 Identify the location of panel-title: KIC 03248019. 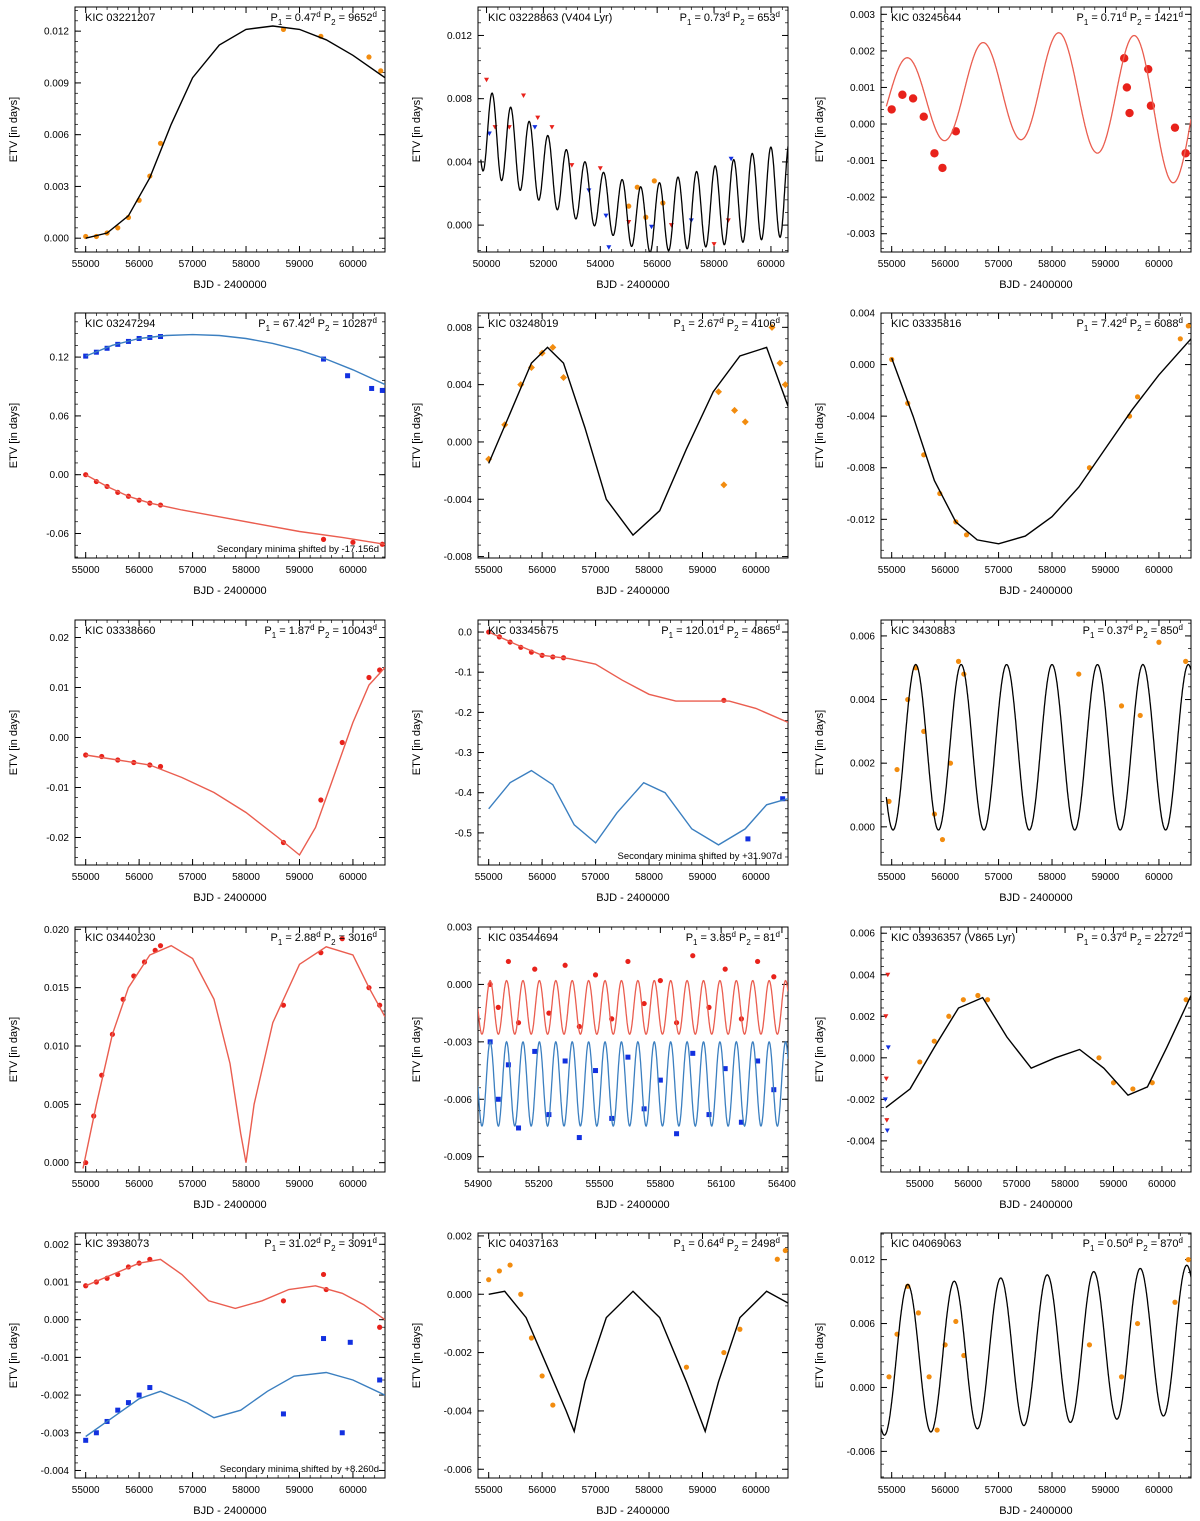
(523, 324).